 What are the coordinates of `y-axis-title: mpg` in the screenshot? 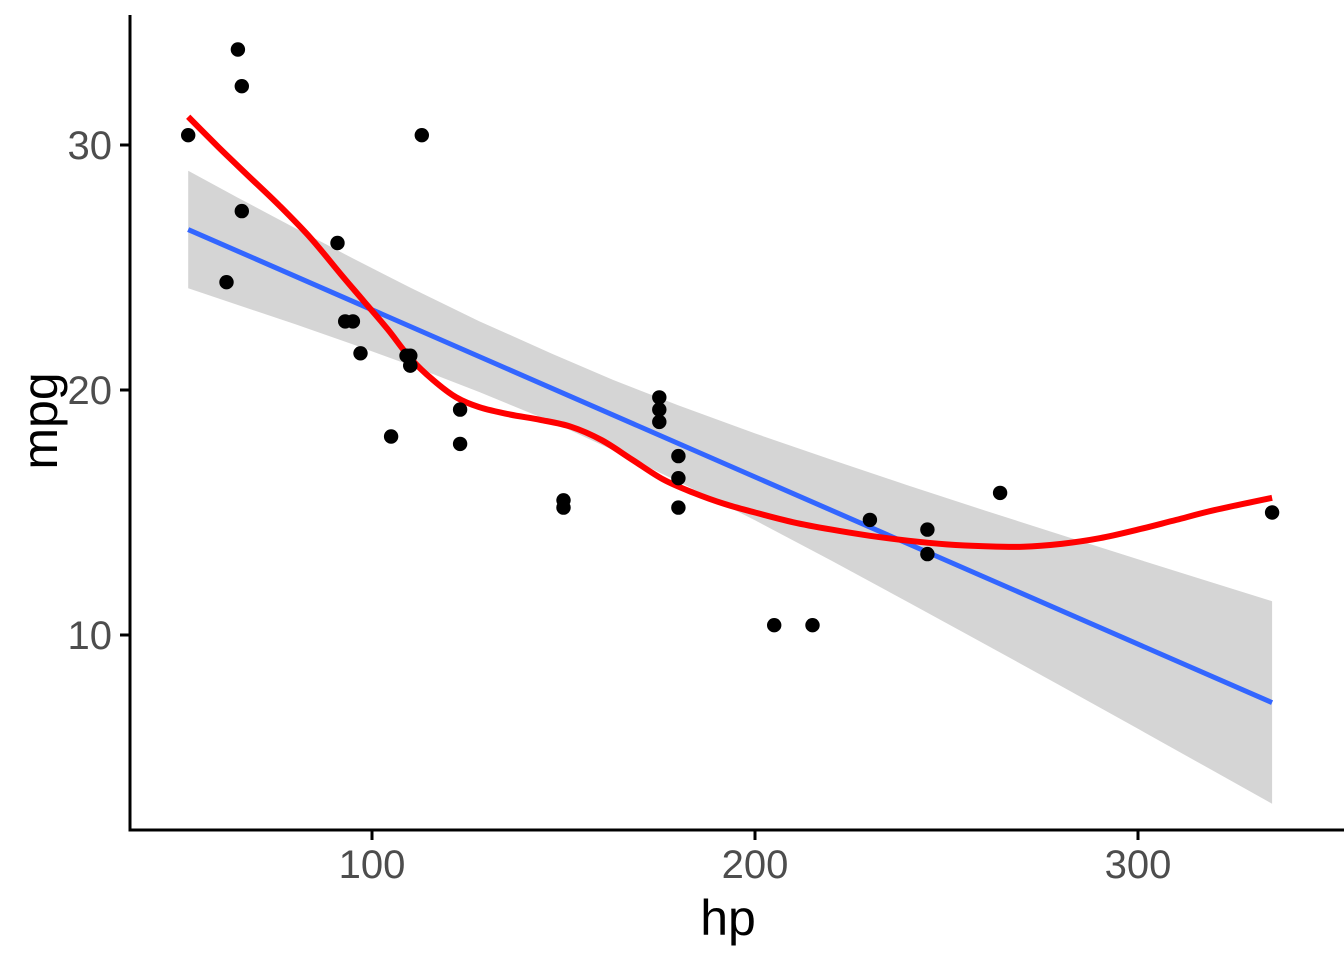 It's located at (40, 421).